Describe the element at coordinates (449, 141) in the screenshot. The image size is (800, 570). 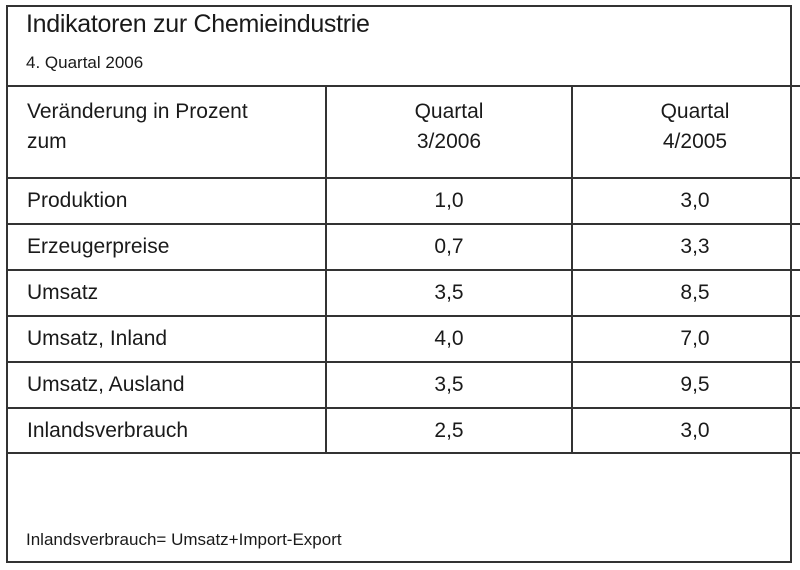
I see `header-q3-2006-line2: 3/2006` at that location.